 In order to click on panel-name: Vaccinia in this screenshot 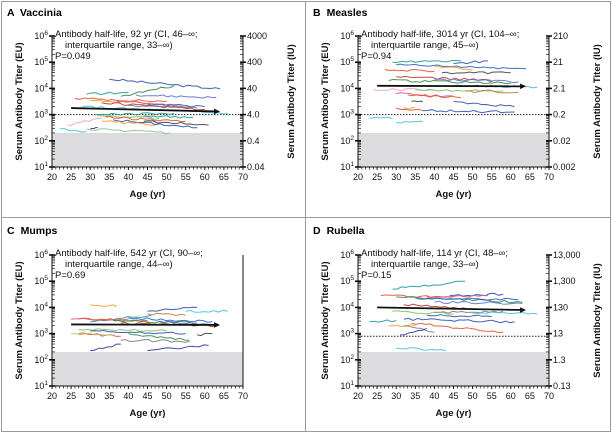, I will do `click(41, 13)`.